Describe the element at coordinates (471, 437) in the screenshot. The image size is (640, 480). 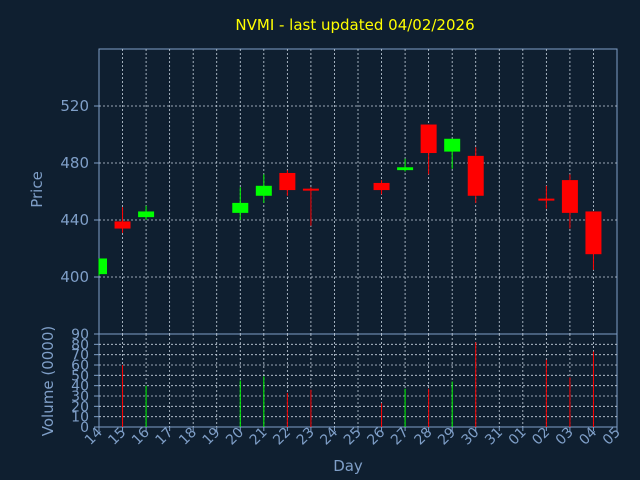
I see `x-tick-label: 30` at that location.